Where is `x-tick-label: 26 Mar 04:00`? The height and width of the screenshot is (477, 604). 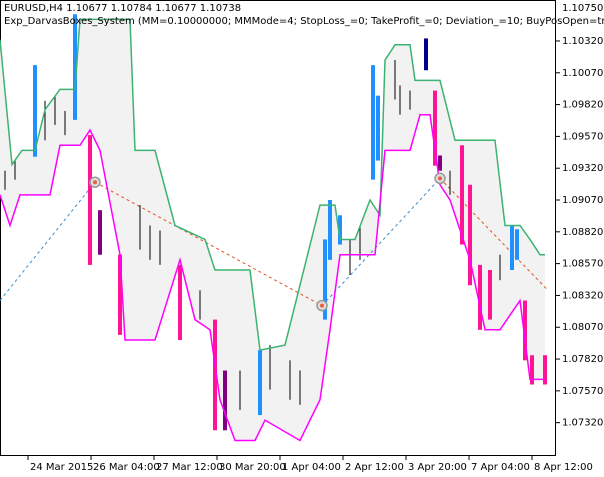
x-tick-label: 26 Mar 04:00 is located at coordinates (126, 467).